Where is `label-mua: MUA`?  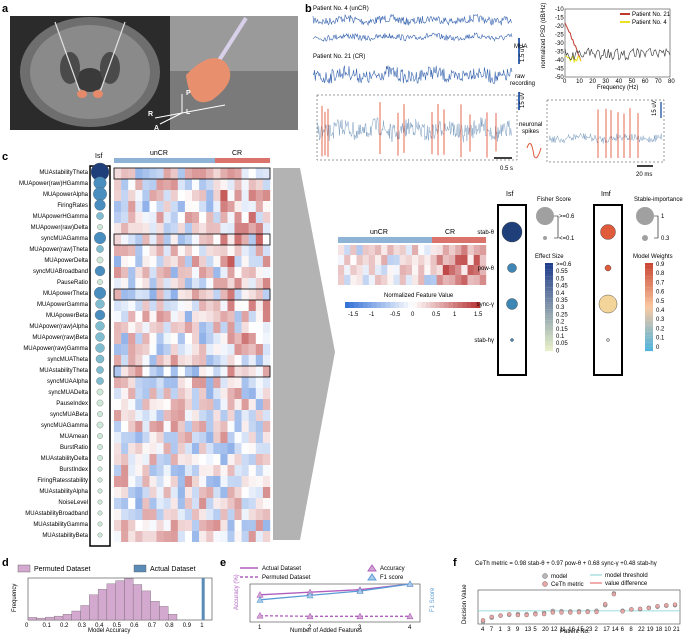
label-mua: MUA is located at coordinates (520, 47).